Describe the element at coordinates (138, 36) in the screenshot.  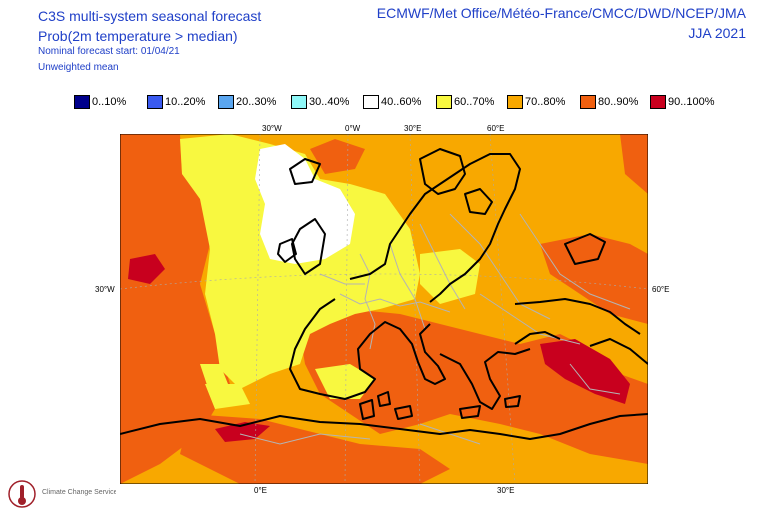
I see `map-subtitle: Prob(2m temperature > median)` at that location.